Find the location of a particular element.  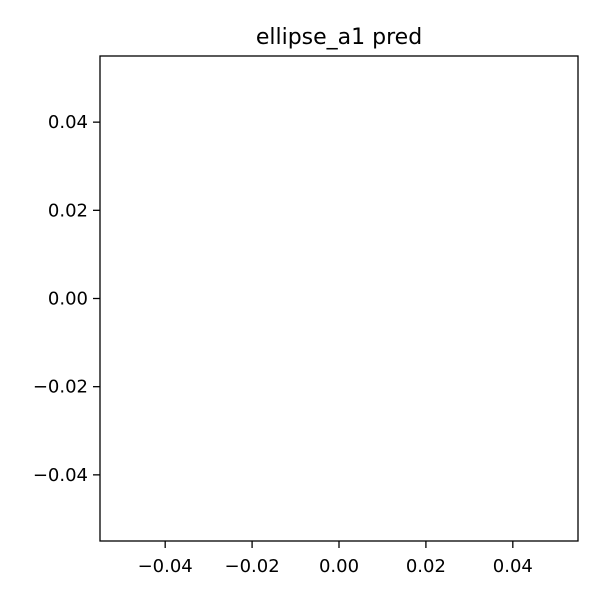

y-tick-label: 0.02 is located at coordinates (68, 210).